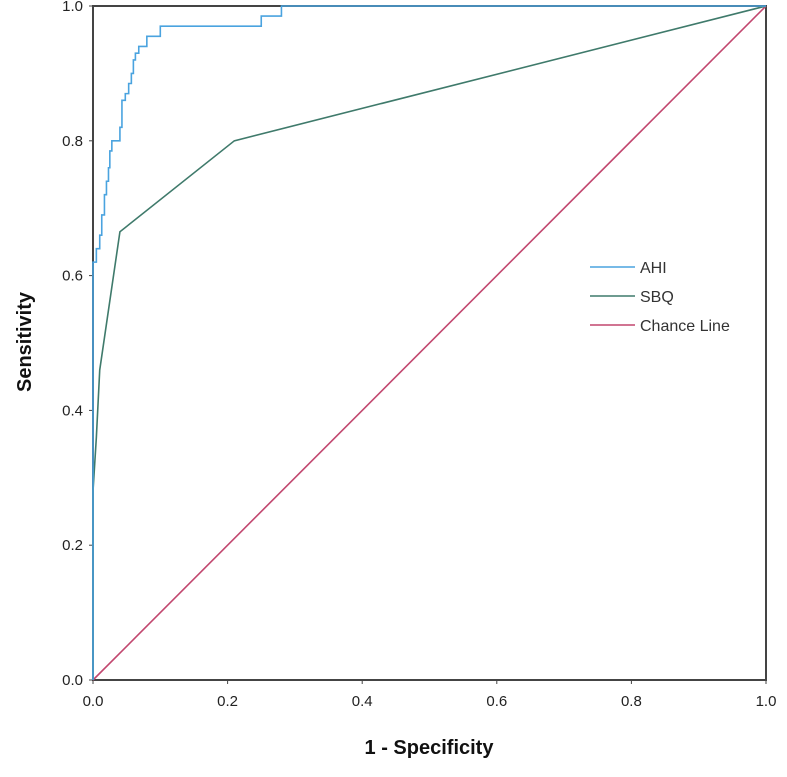 Image resolution: width=787 pixels, height=777 pixels. What do you see at coordinates (77, 344) in the screenshot?
I see `y-axis-ticks: 0.0 0.2 0.4 0.6 0.8 1.0` at bounding box center [77, 344].